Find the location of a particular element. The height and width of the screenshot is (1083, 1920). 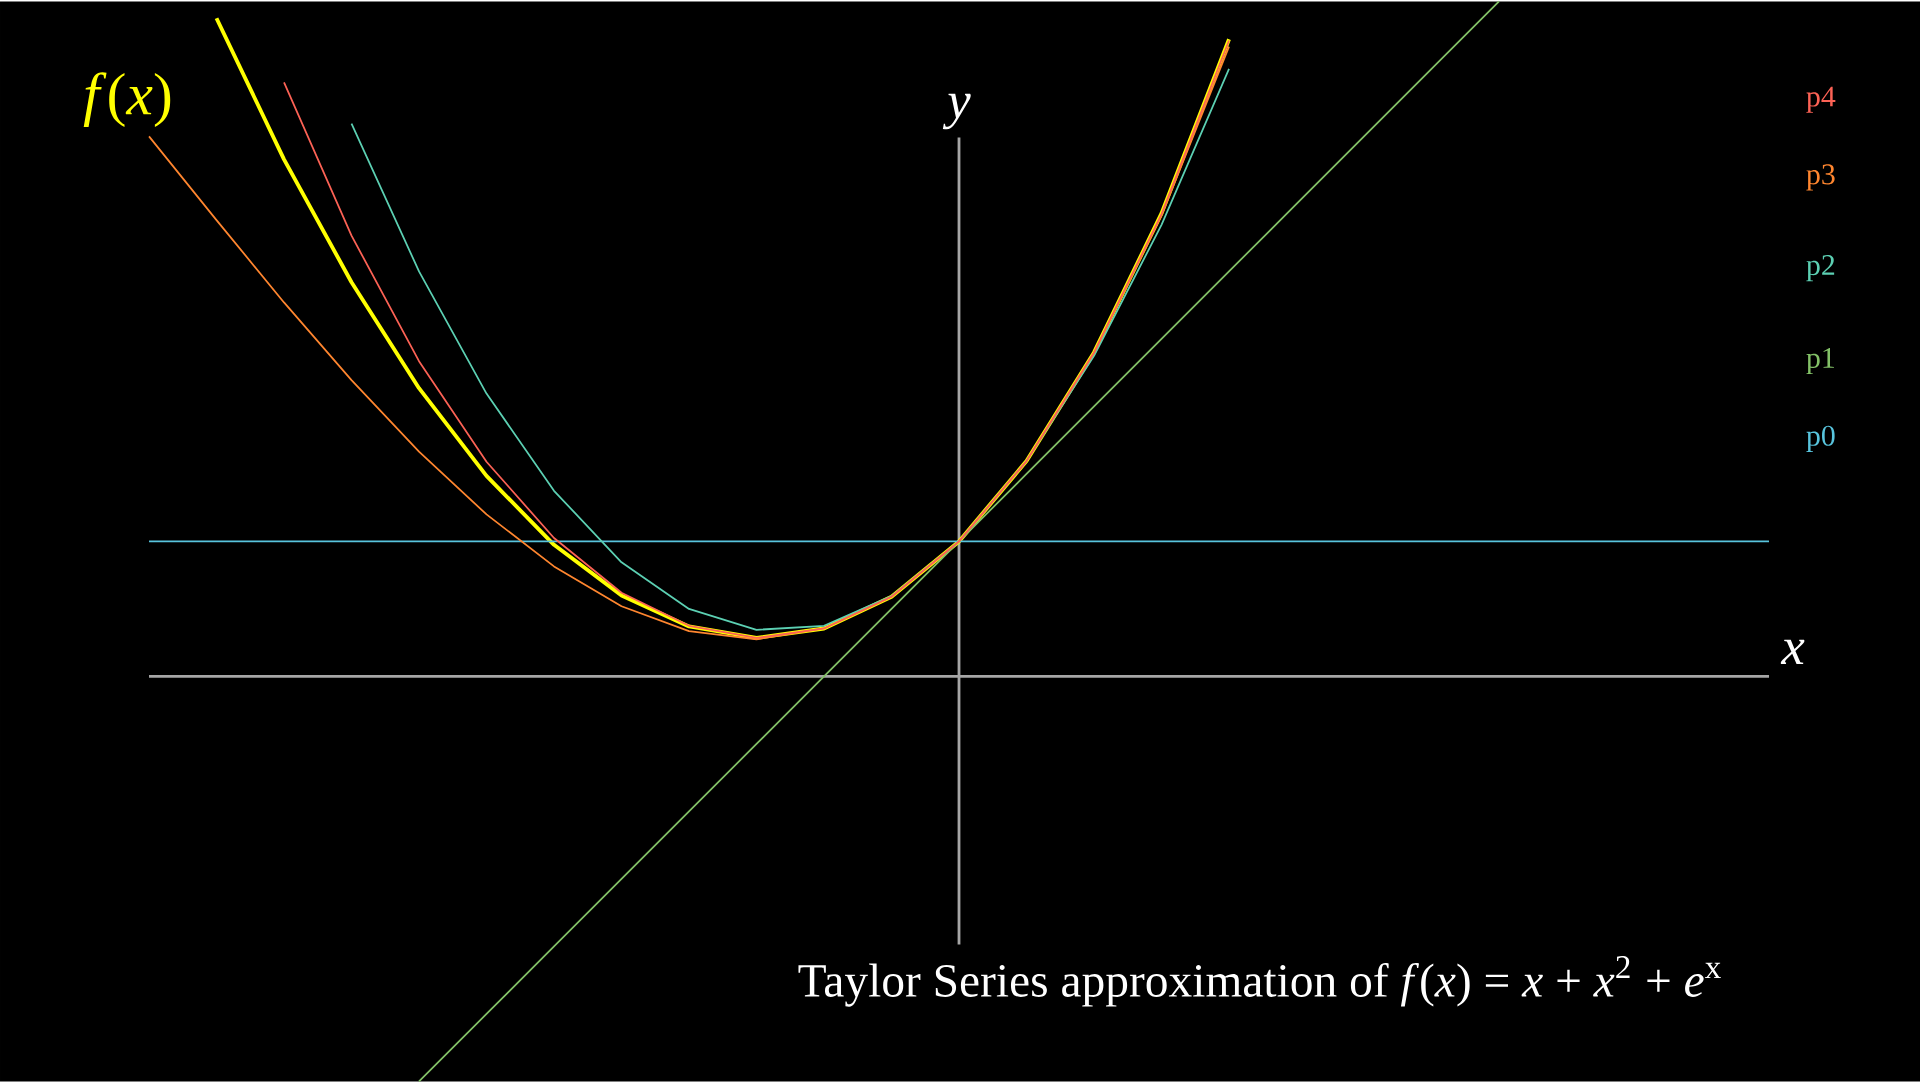

text: p0 is located at coordinates (1820, 438).